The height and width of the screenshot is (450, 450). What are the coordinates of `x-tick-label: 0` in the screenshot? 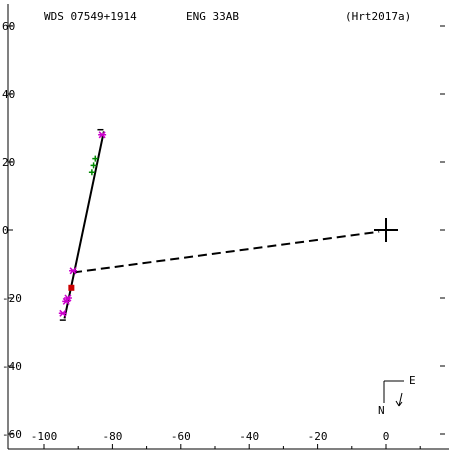 It's located at (386, 436).